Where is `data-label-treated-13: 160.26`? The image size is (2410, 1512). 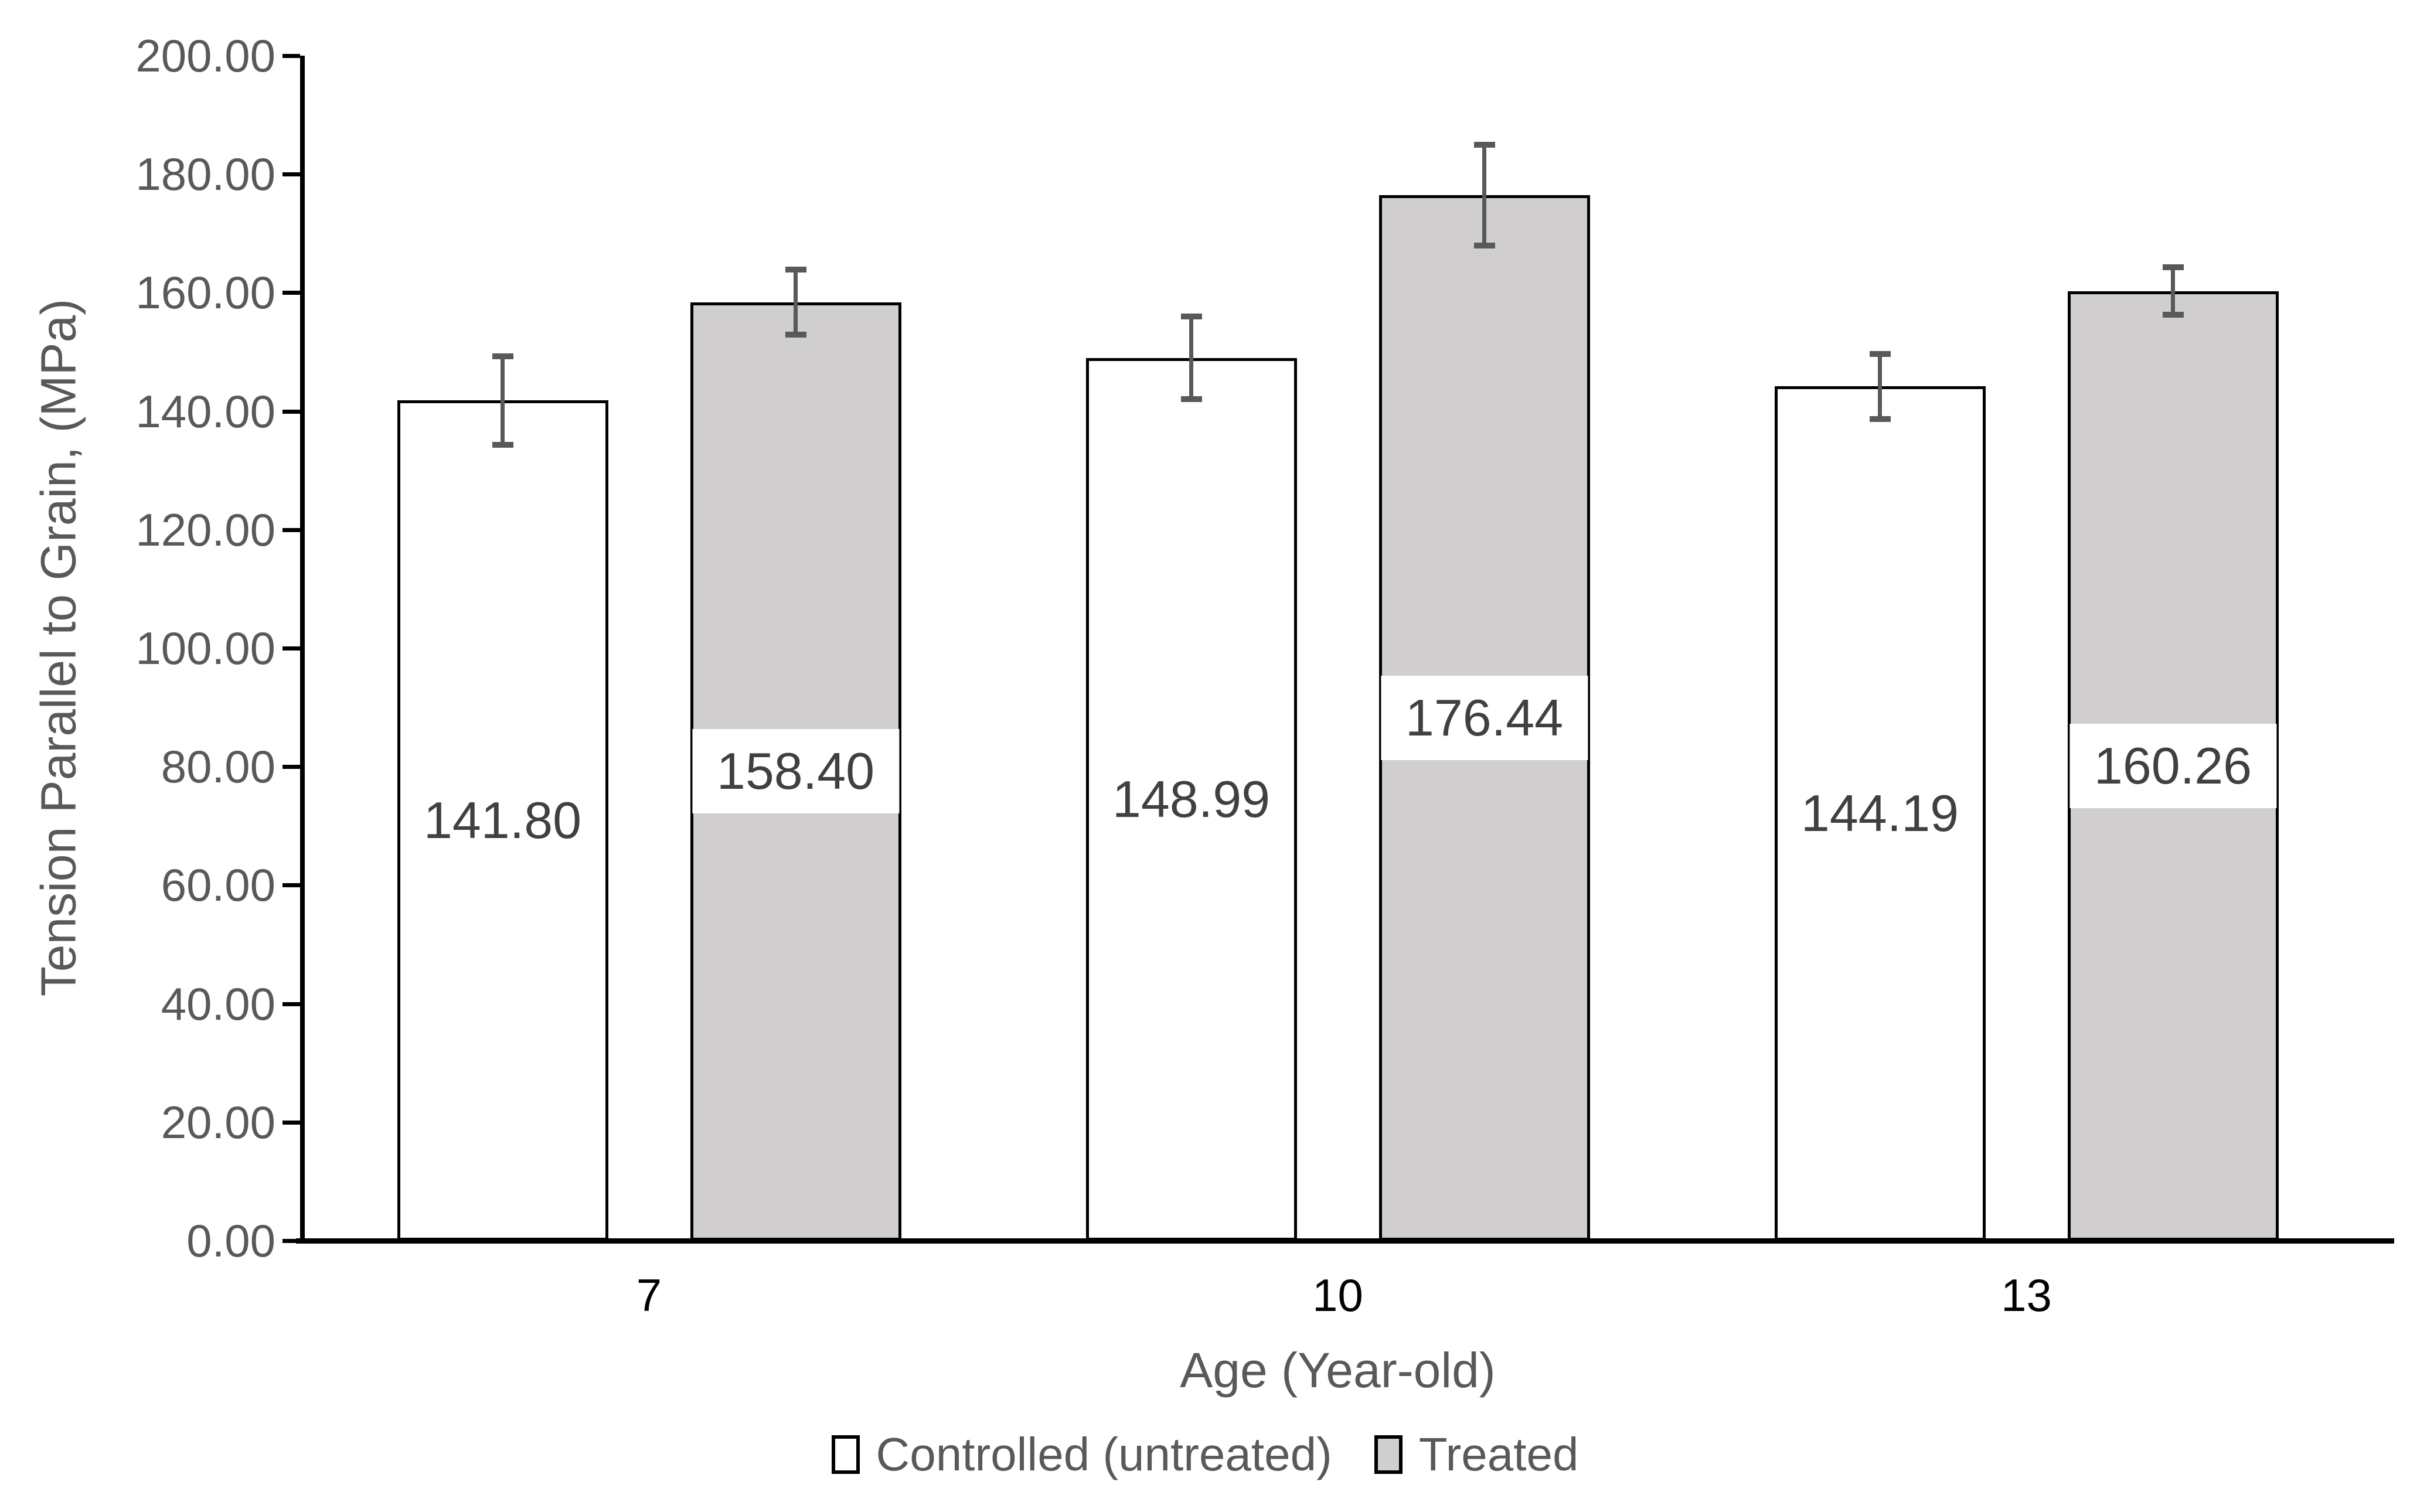
data-label-treated-13: 160.26 is located at coordinates (2173, 765).